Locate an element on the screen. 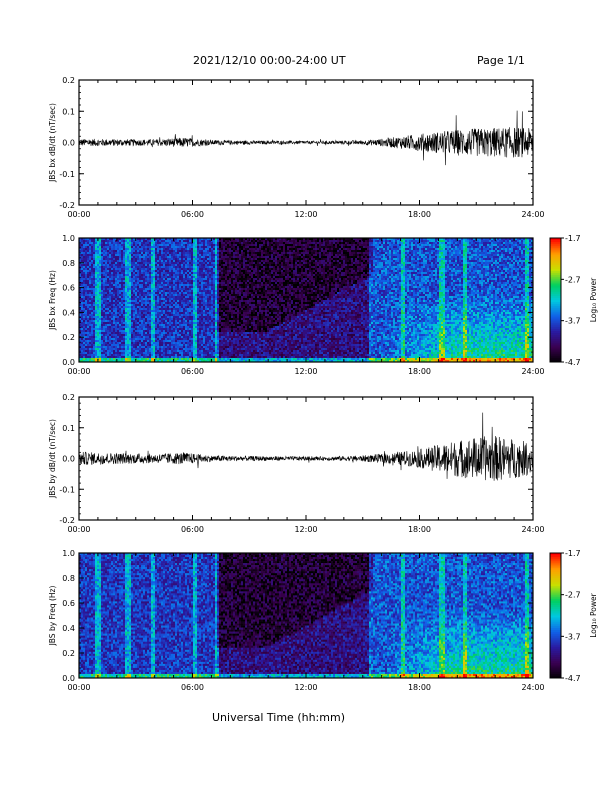 The height and width of the screenshot is (792, 612). y-axis-label: JBS bx dB/dt (nT/sec) is located at coordinates (52, 143).